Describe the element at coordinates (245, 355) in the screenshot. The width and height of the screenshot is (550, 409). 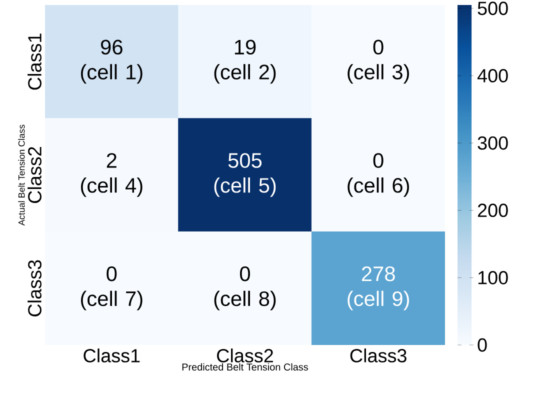
I see `x-tick-label: Class2` at that location.